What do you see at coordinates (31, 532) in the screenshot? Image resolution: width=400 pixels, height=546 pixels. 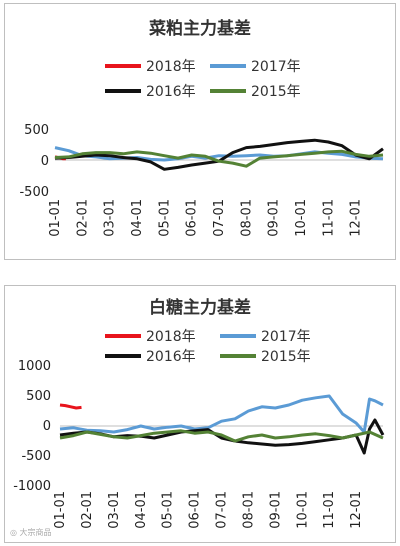 I see `watermark: ◎ 大宗商品` at bounding box center [31, 532].